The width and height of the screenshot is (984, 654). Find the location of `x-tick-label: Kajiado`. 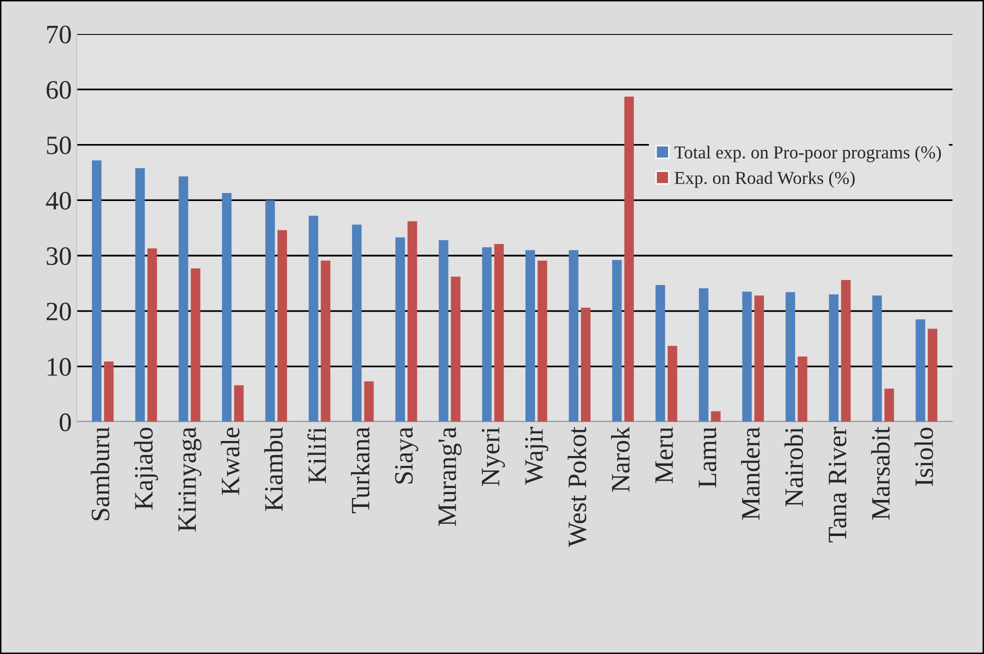

x-tick-label: Kajiado is located at coordinates (146, 469).